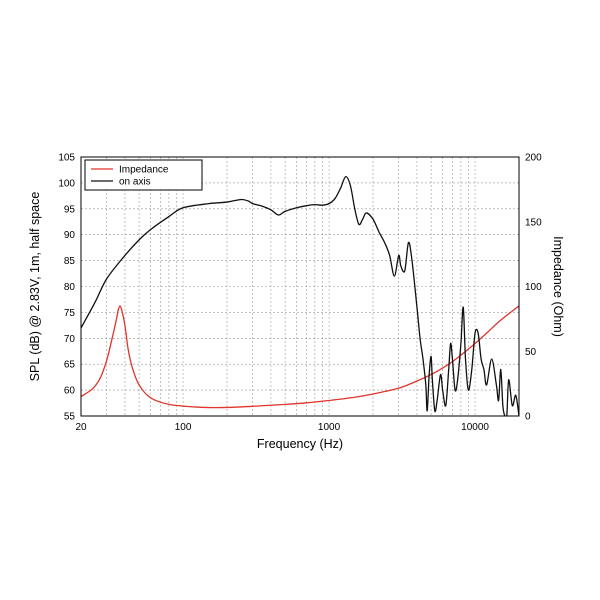 The height and width of the screenshot is (600, 600). I want to click on right-y-tick-label: 0, so click(528, 417).